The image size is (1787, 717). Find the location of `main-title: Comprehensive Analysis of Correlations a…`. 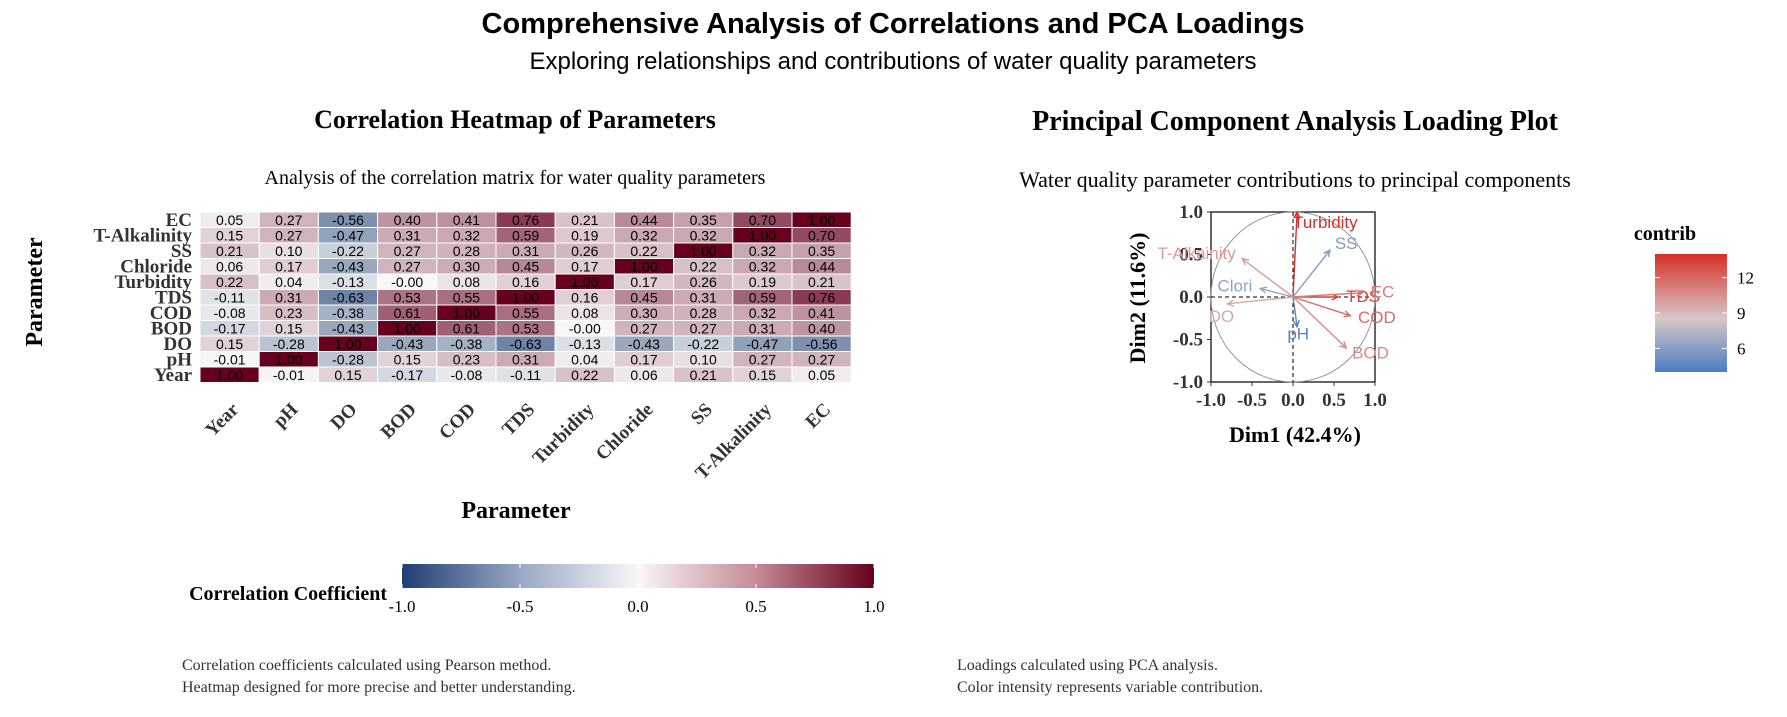

main-title: Comprehensive Analysis of Correlations a… is located at coordinates (893, 24).